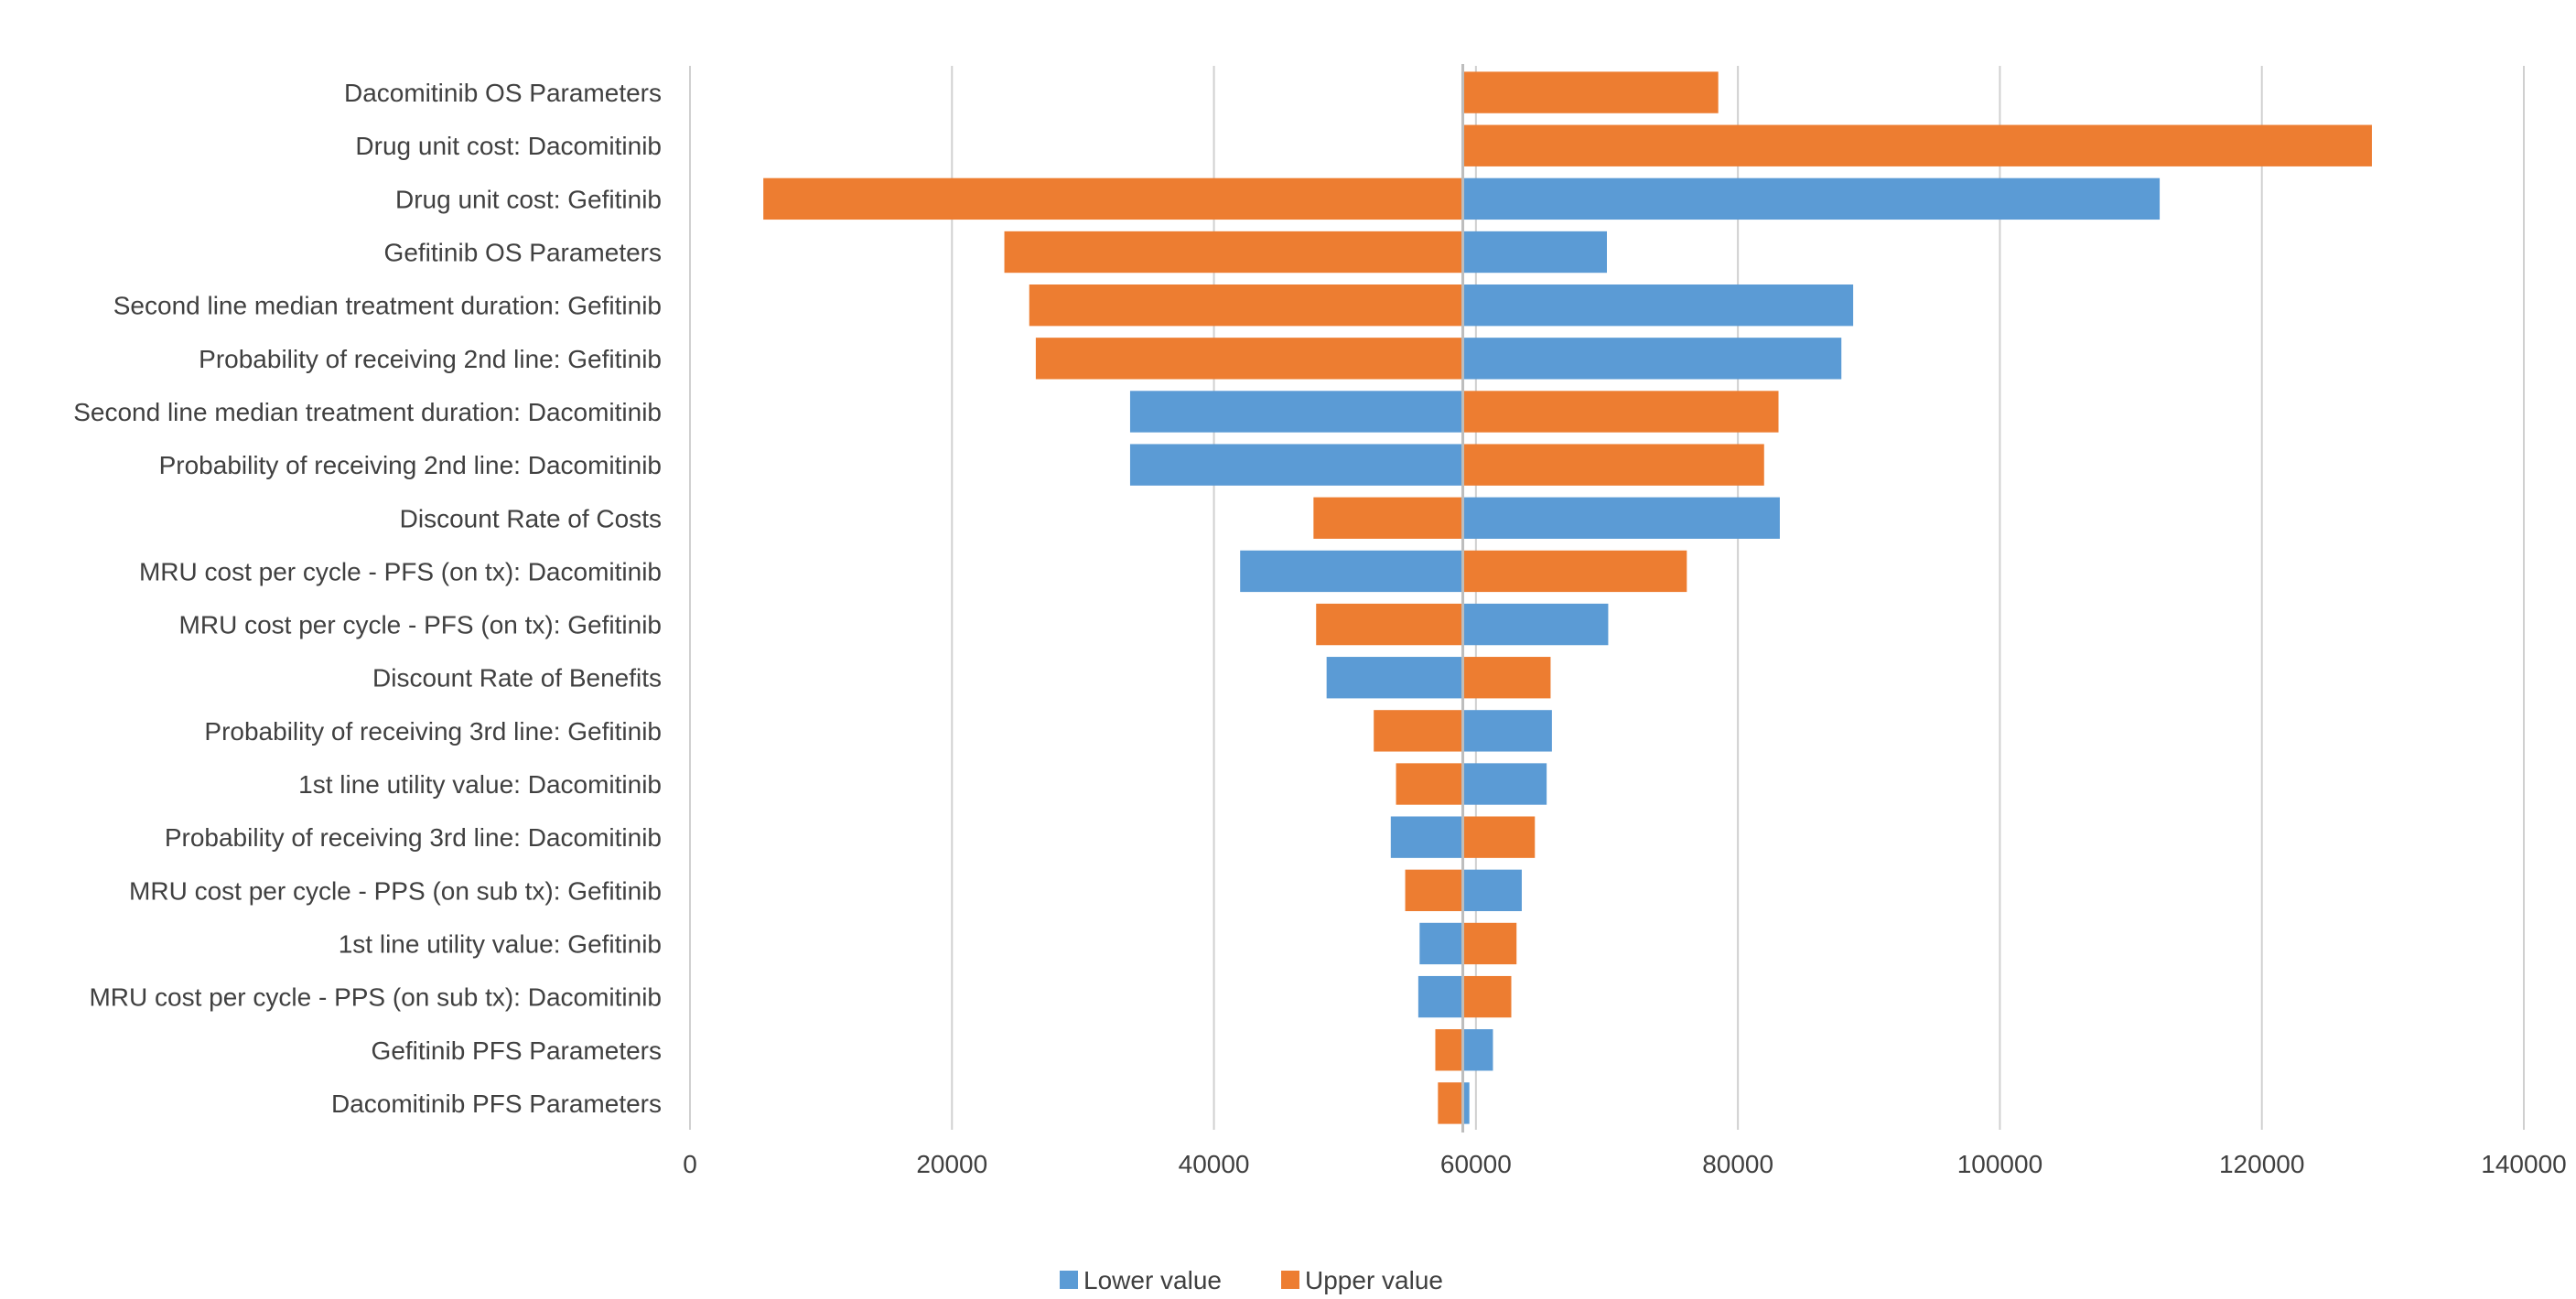 The width and height of the screenshot is (2576, 1299). Describe the element at coordinates (500, 943) in the screenshot. I see `category-label: 1st line utility value: Gefitinib` at that location.